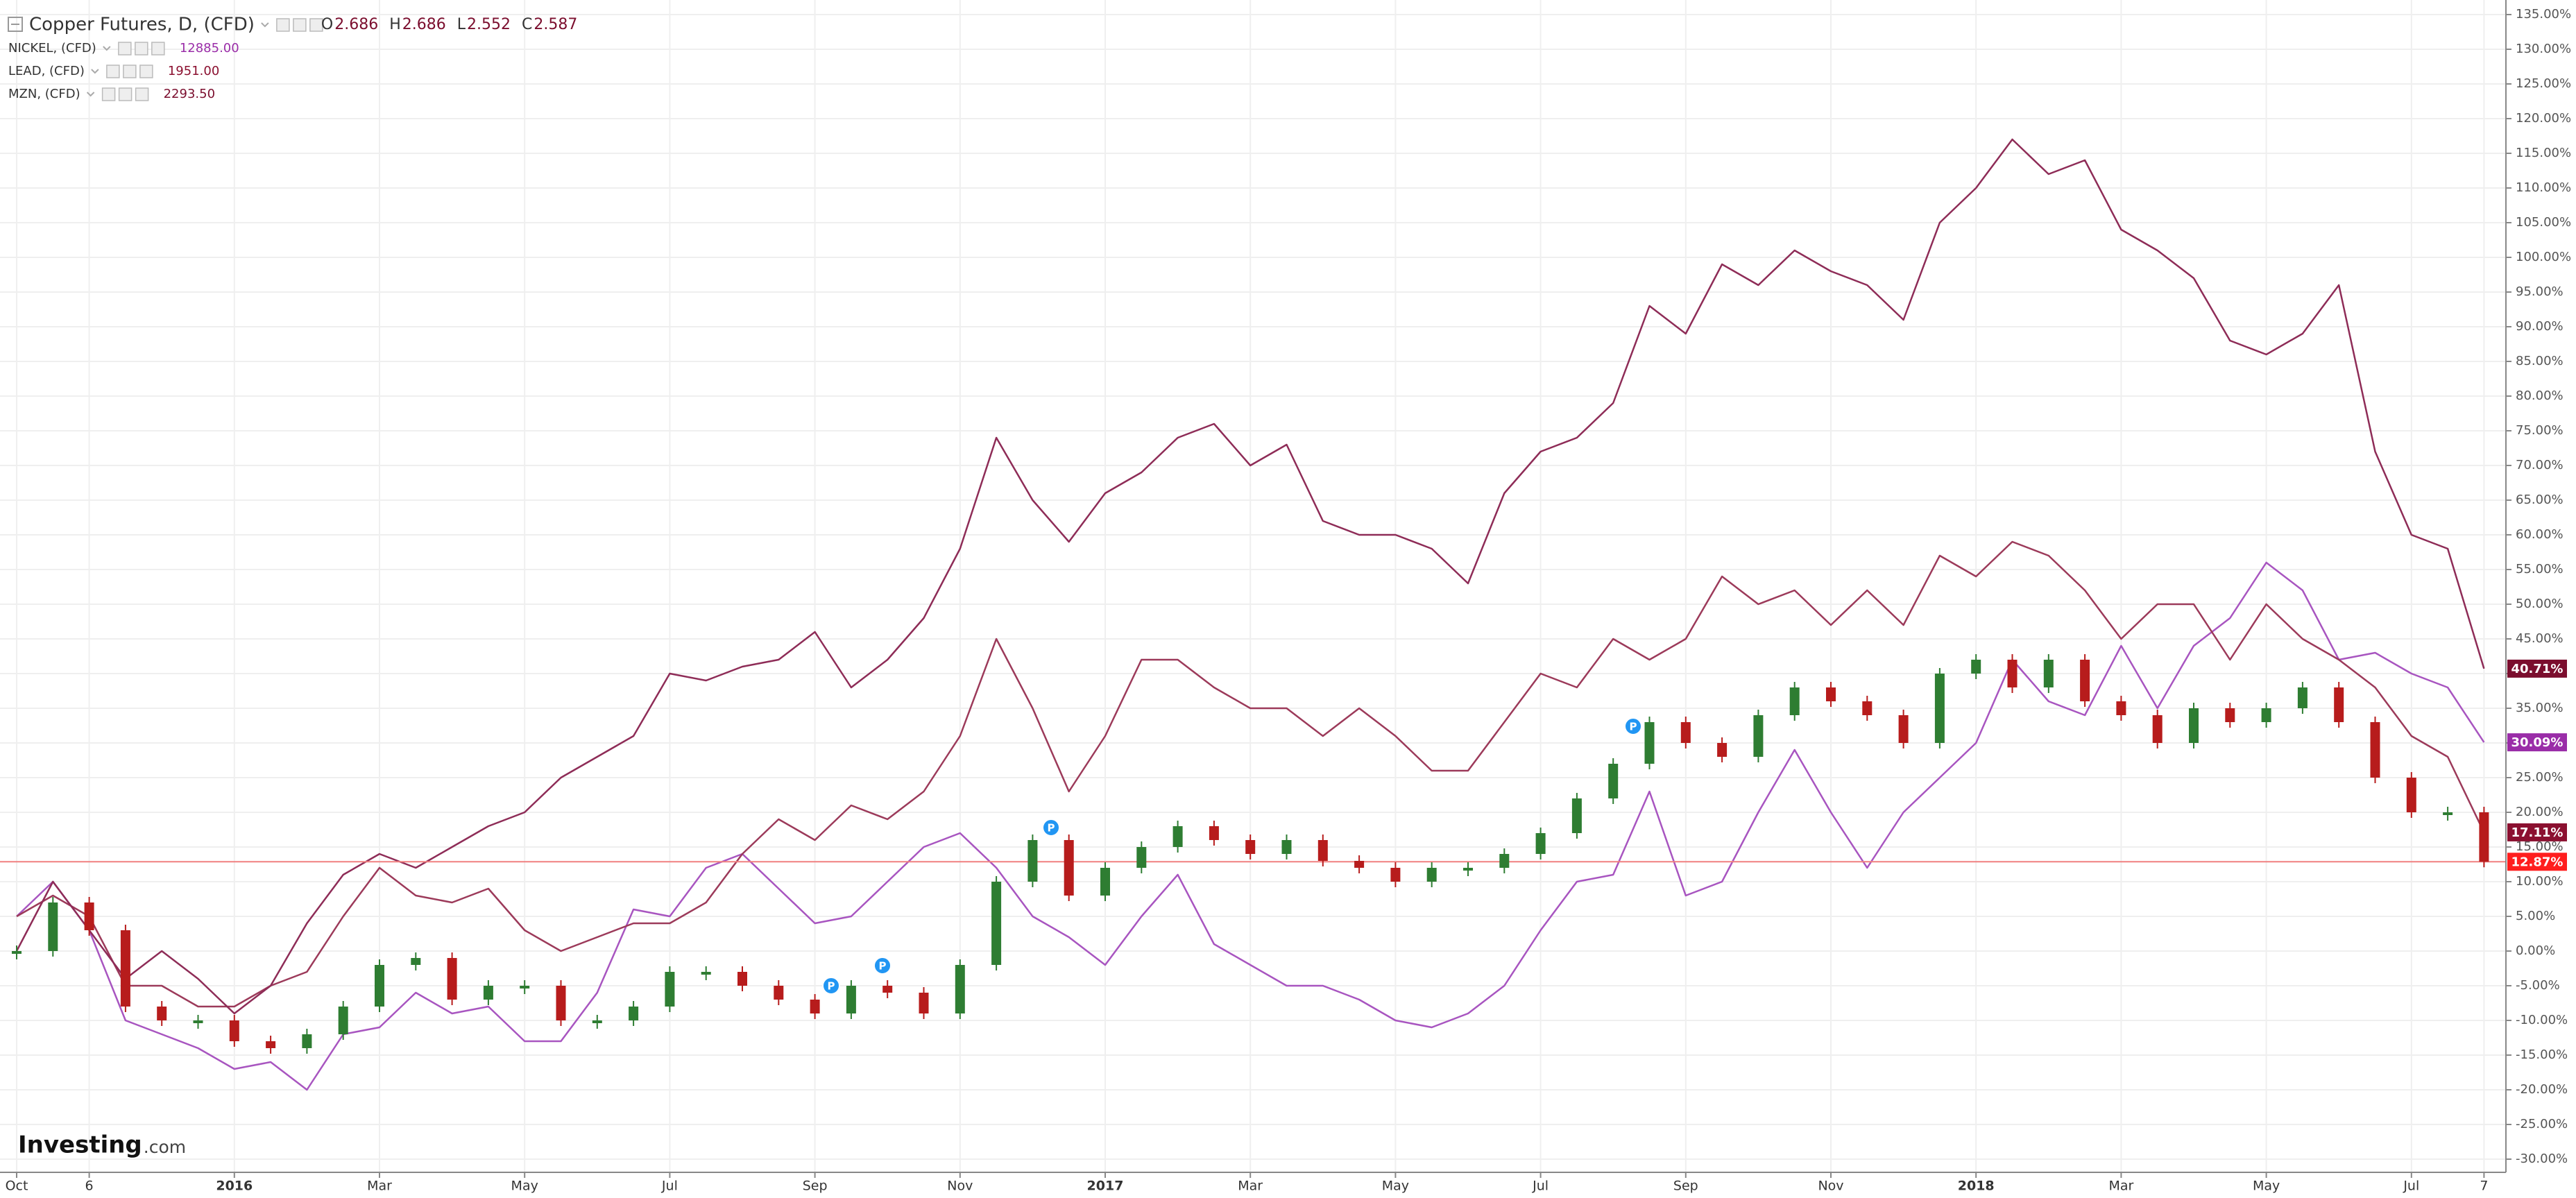 The width and height of the screenshot is (2576, 1198). I want to click on y-tick-label: -5.00%, so click(2538, 985).